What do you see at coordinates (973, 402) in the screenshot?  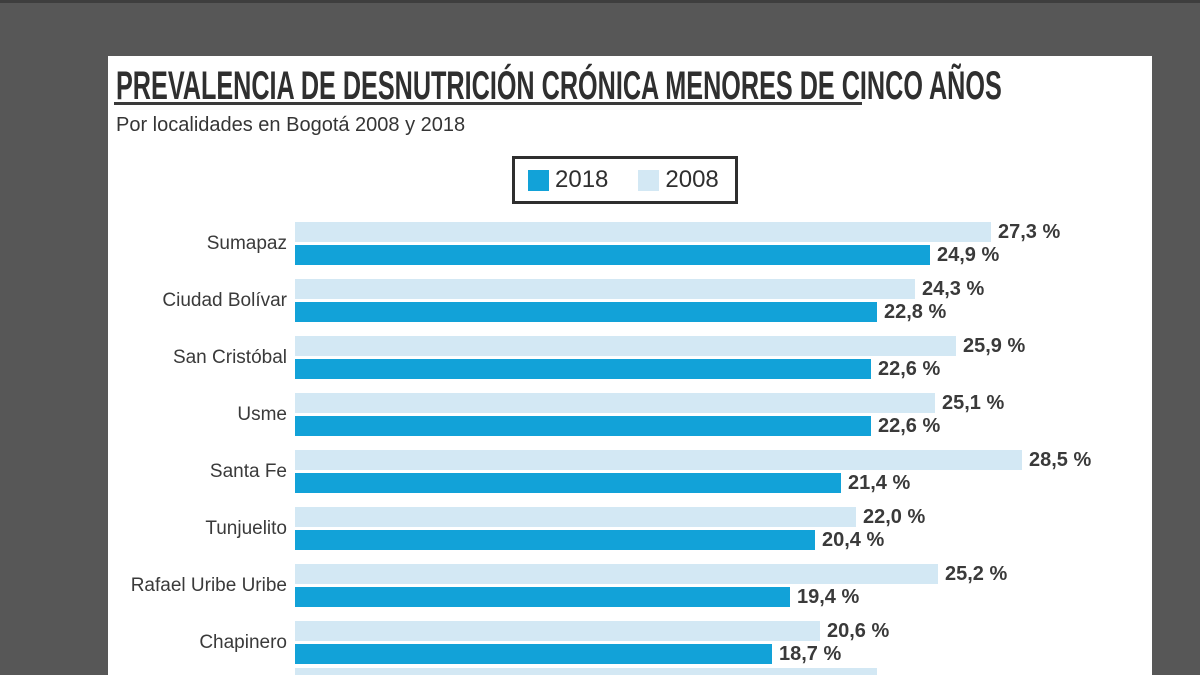 I see `bar-value-2008: 25,1 %` at bounding box center [973, 402].